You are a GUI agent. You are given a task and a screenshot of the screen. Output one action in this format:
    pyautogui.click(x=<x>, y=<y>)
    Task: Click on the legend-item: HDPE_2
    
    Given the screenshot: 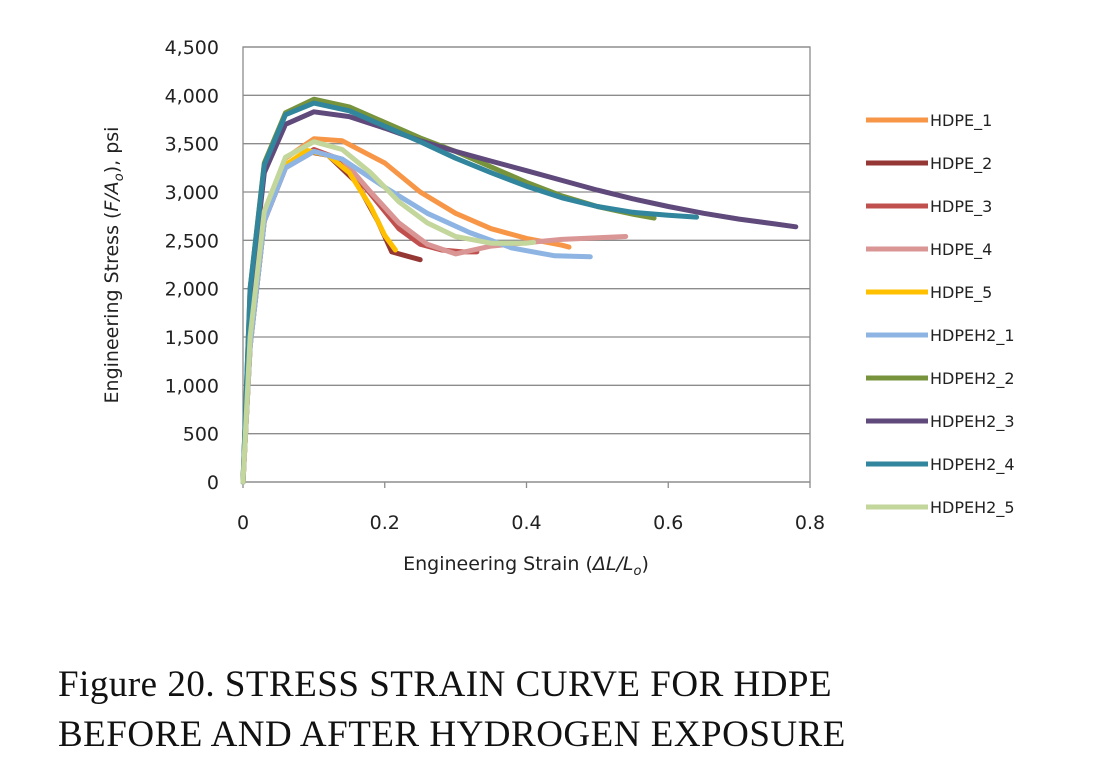 What is the action you would take?
    pyautogui.click(x=929, y=164)
    